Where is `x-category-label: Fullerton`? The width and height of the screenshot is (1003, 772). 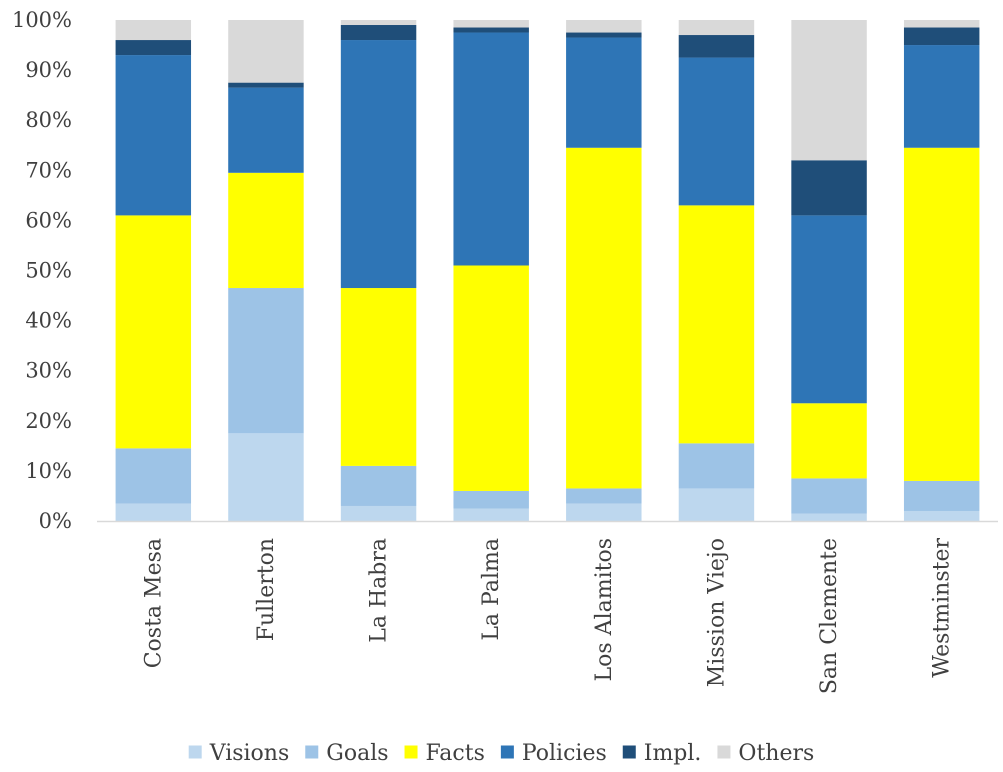
x-category-label: Fullerton is located at coordinates (266, 589).